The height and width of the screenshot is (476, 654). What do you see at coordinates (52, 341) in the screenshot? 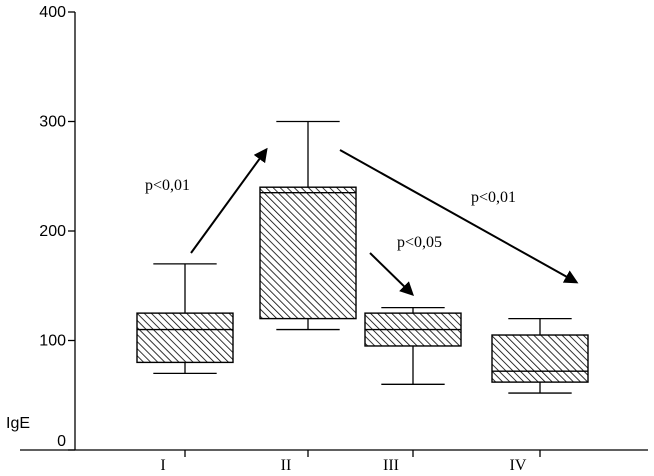
I see `y-tick-label: 100` at bounding box center [52, 341].